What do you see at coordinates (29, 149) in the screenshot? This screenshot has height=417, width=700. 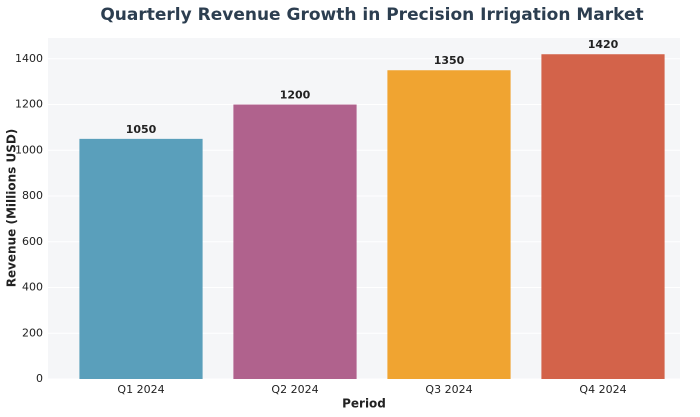 I see `y-tick-label: 1000` at bounding box center [29, 149].